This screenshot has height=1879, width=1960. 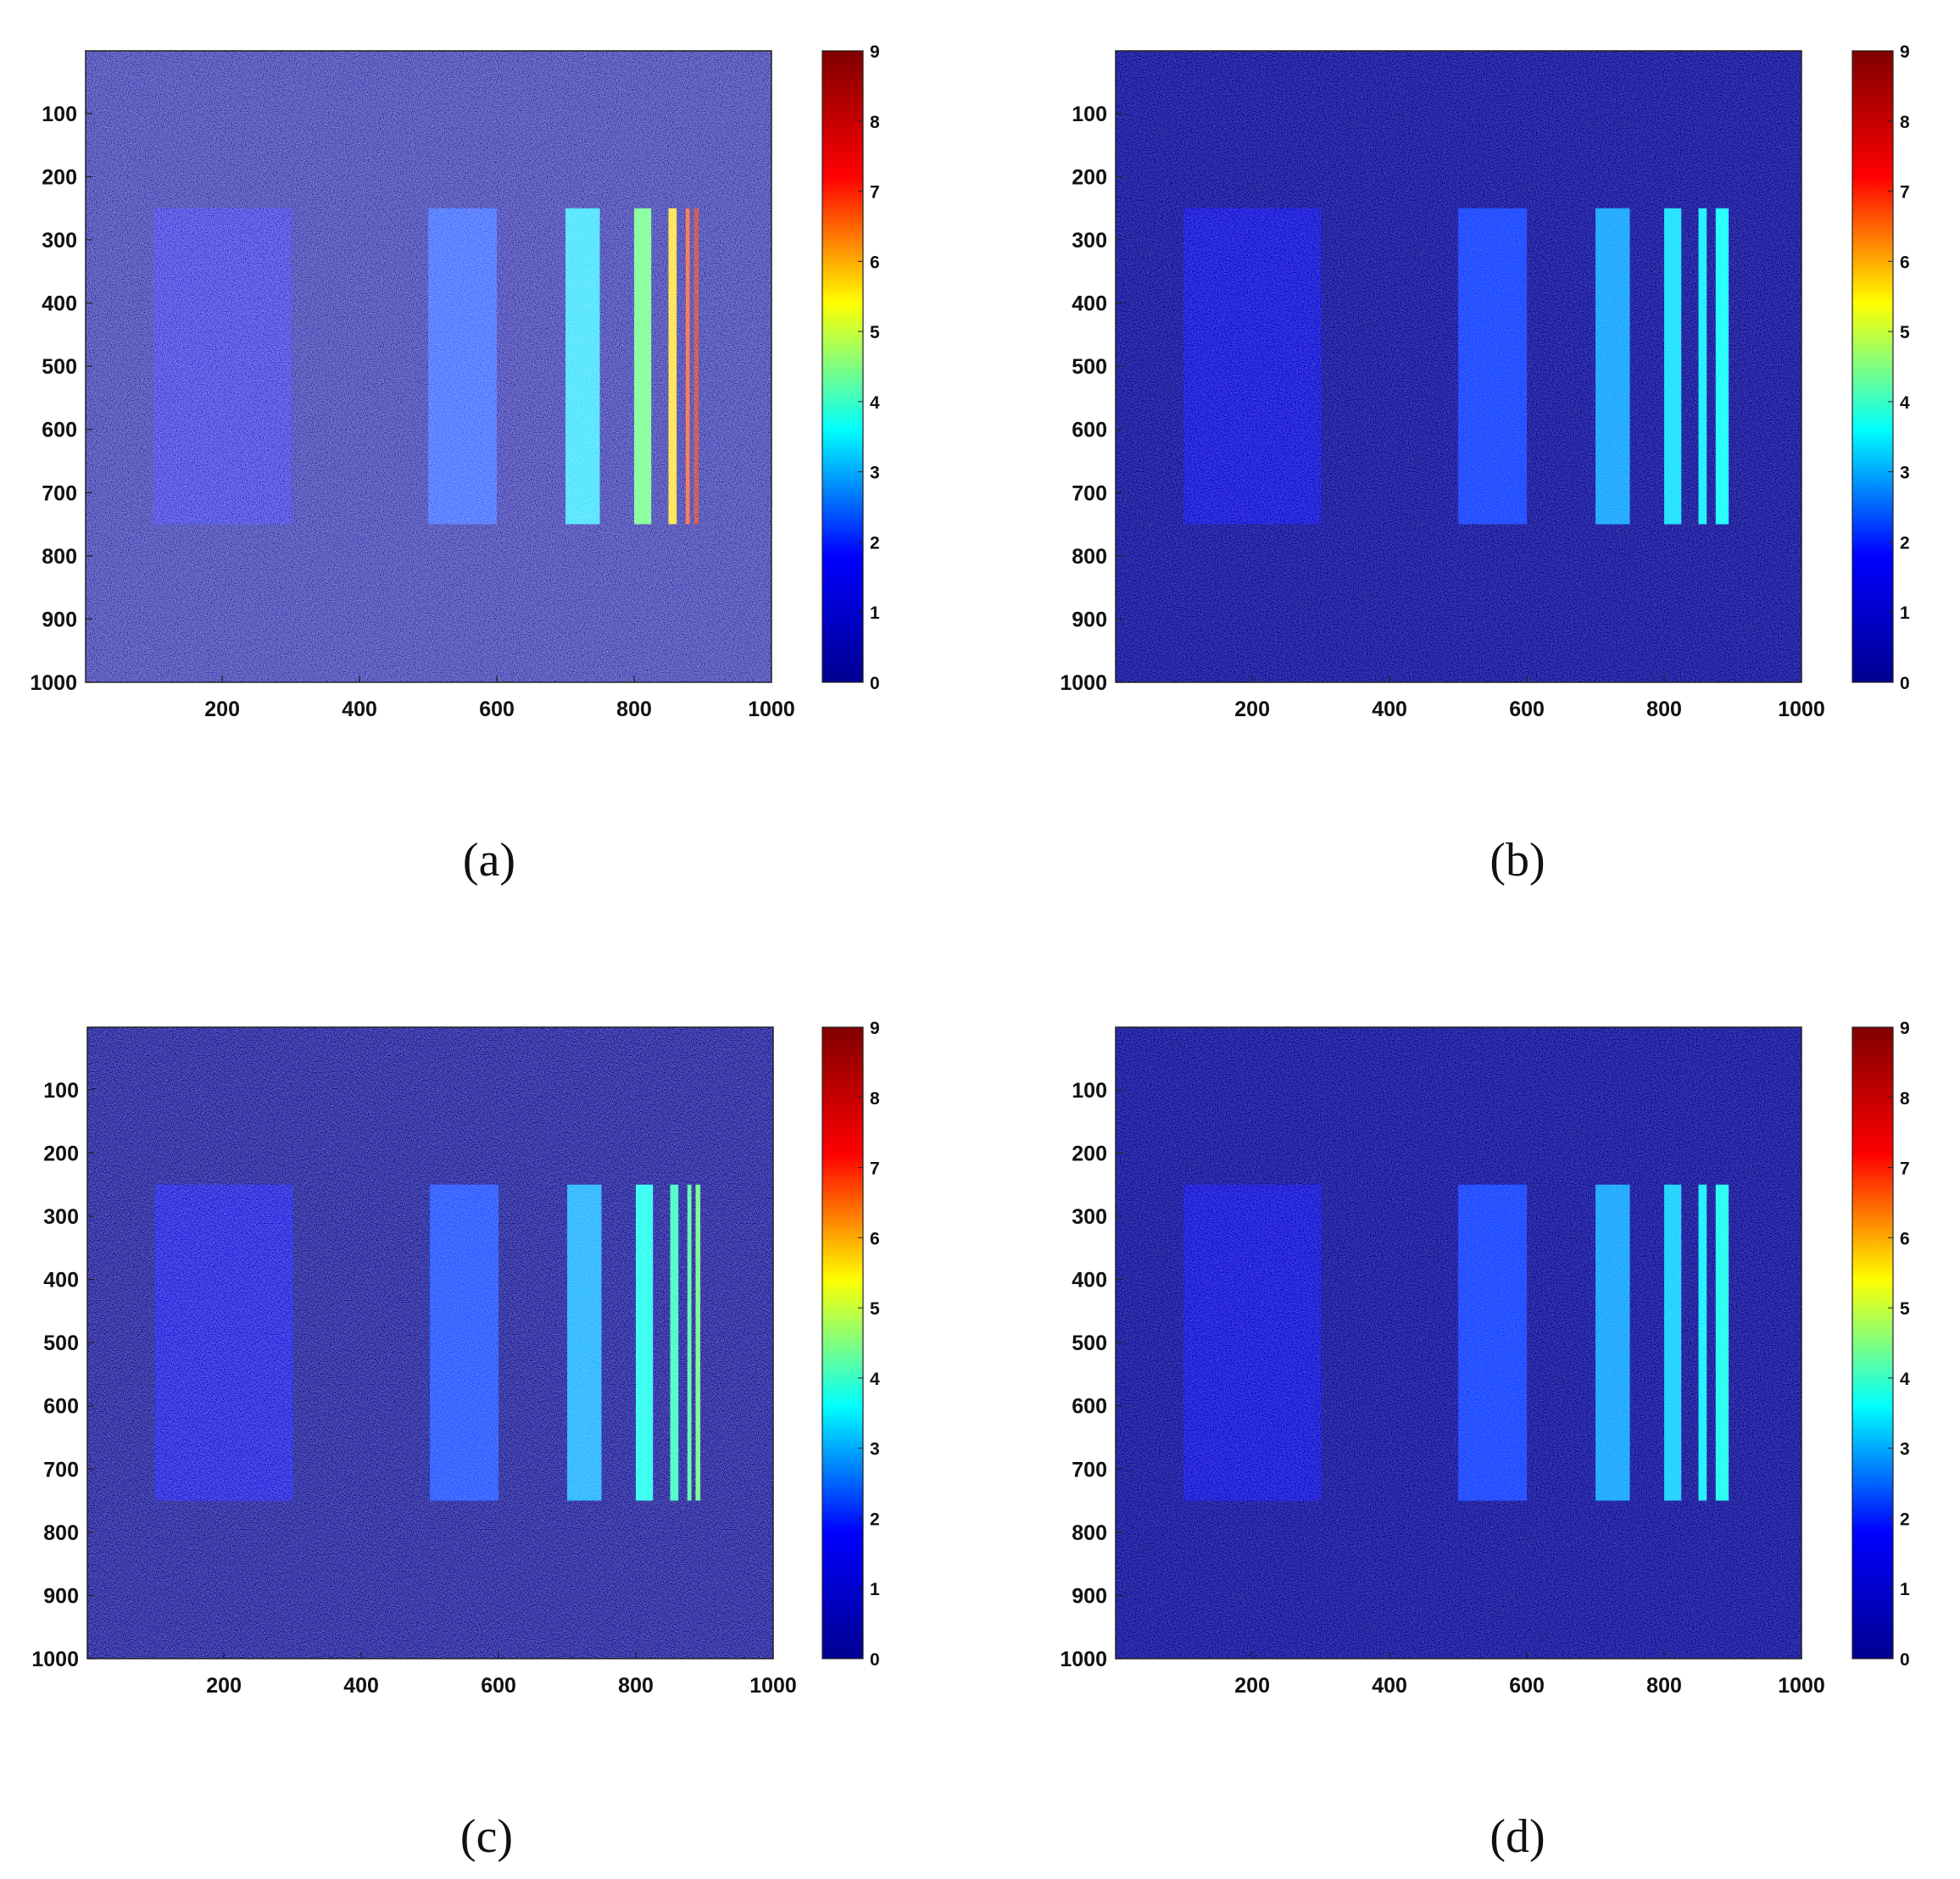 I want to click on panel-label: (d), so click(x=1517, y=1837).